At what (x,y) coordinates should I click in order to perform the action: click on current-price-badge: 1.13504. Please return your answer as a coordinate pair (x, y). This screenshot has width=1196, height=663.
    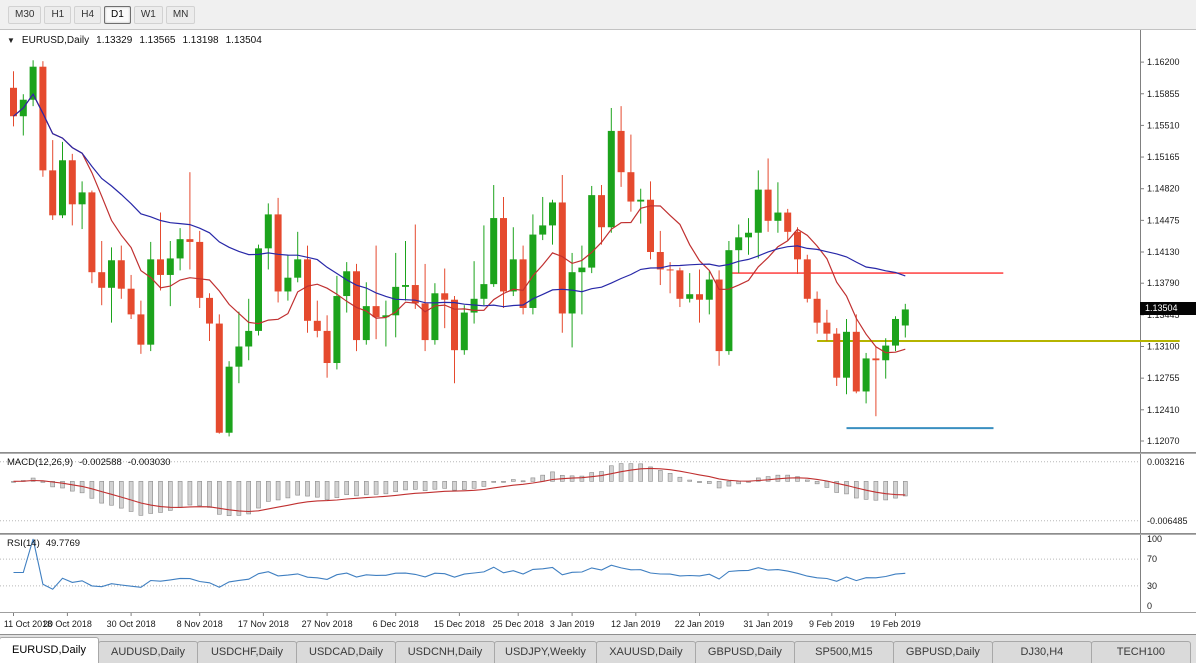
    Looking at the image, I should click on (1168, 309).